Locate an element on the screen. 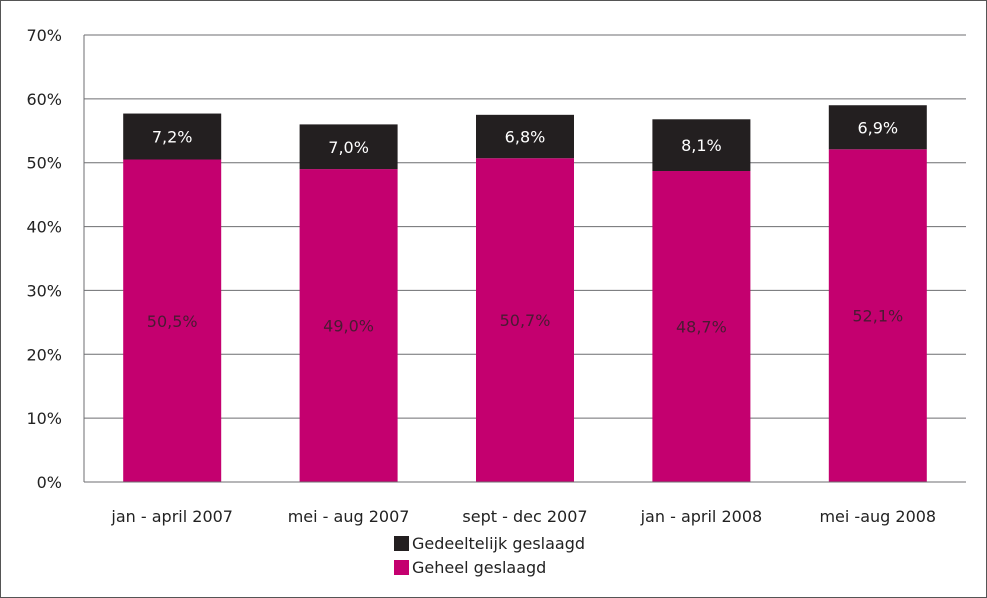  legend-label: Gedeeltelijk geslaagd is located at coordinates (498, 543).